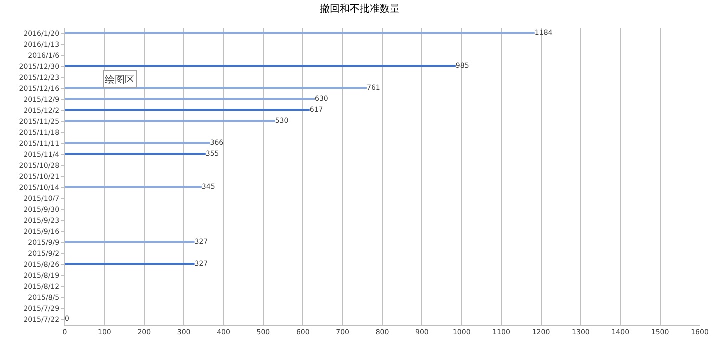 The height and width of the screenshot is (347, 720). What do you see at coordinates (360, 9) in the screenshot?
I see `chart-title: 撤回和不批准数量` at bounding box center [360, 9].